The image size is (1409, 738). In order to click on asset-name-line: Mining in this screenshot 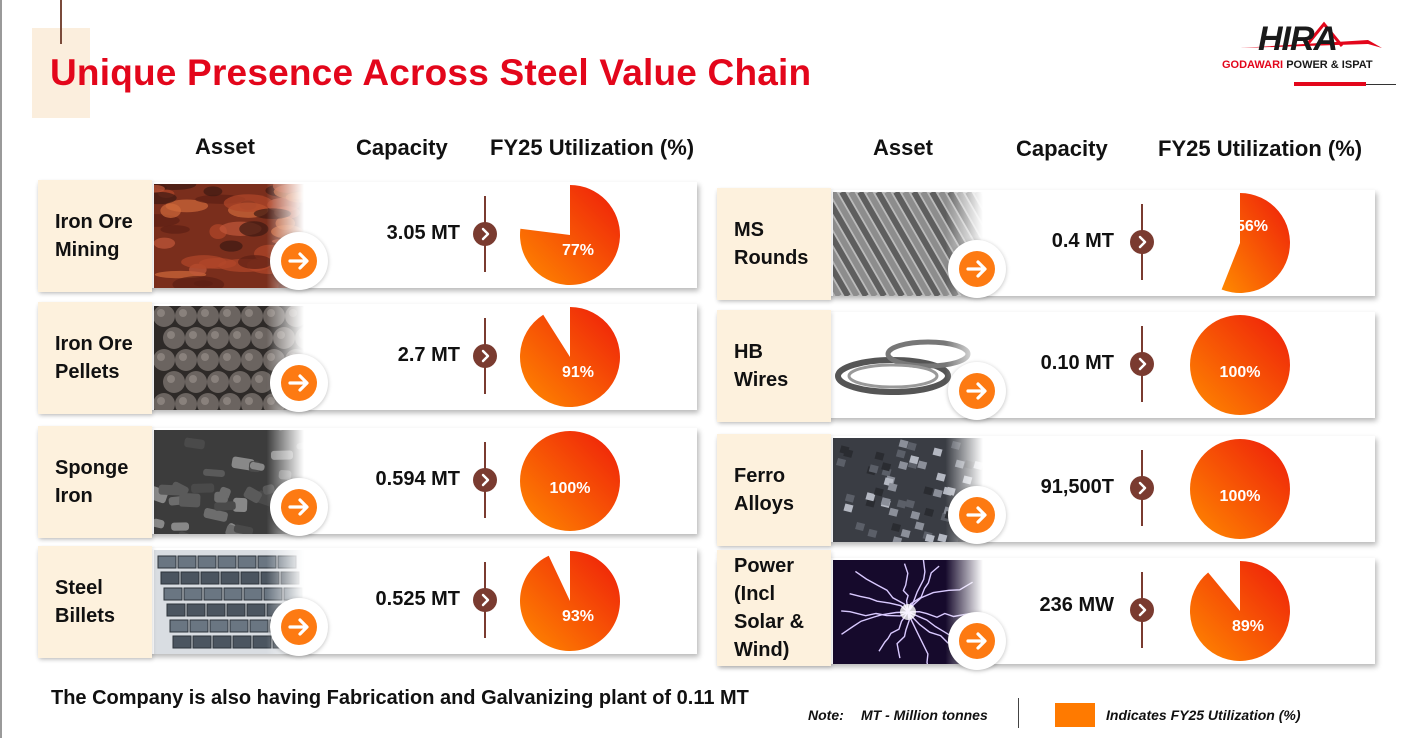, I will do `click(87, 250)`.